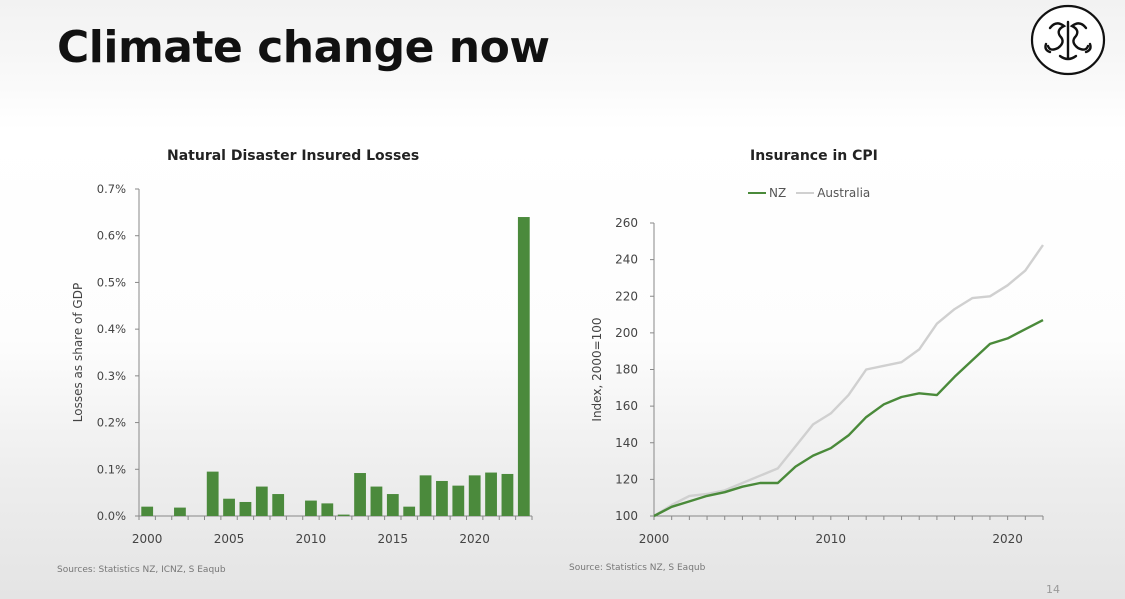  What do you see at coordinates (141, 570) in the screenshot?
I see `left-chart-source: Sources: Statistics NZ, ICNZ, S Eaqub` at bounding box center [141, 570].